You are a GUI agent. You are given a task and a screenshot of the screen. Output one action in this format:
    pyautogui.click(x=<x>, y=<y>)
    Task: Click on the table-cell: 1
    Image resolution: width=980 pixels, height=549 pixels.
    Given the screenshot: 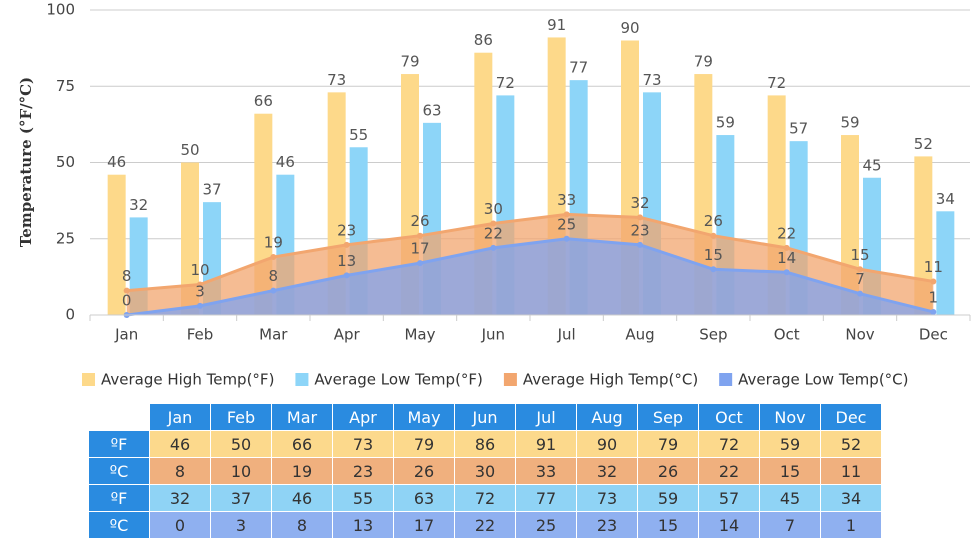 What is the action you would take?
    pyautogui.click(x=851, y=525)
    